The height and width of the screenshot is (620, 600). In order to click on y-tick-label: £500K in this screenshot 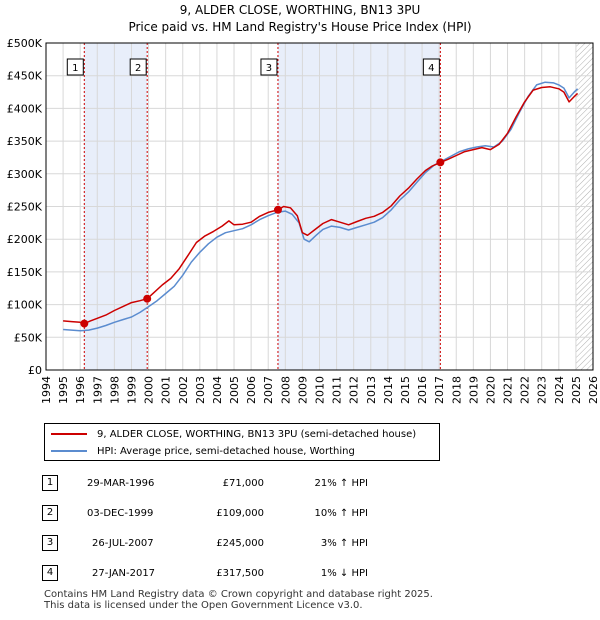, I will do `click(25, 43)`.